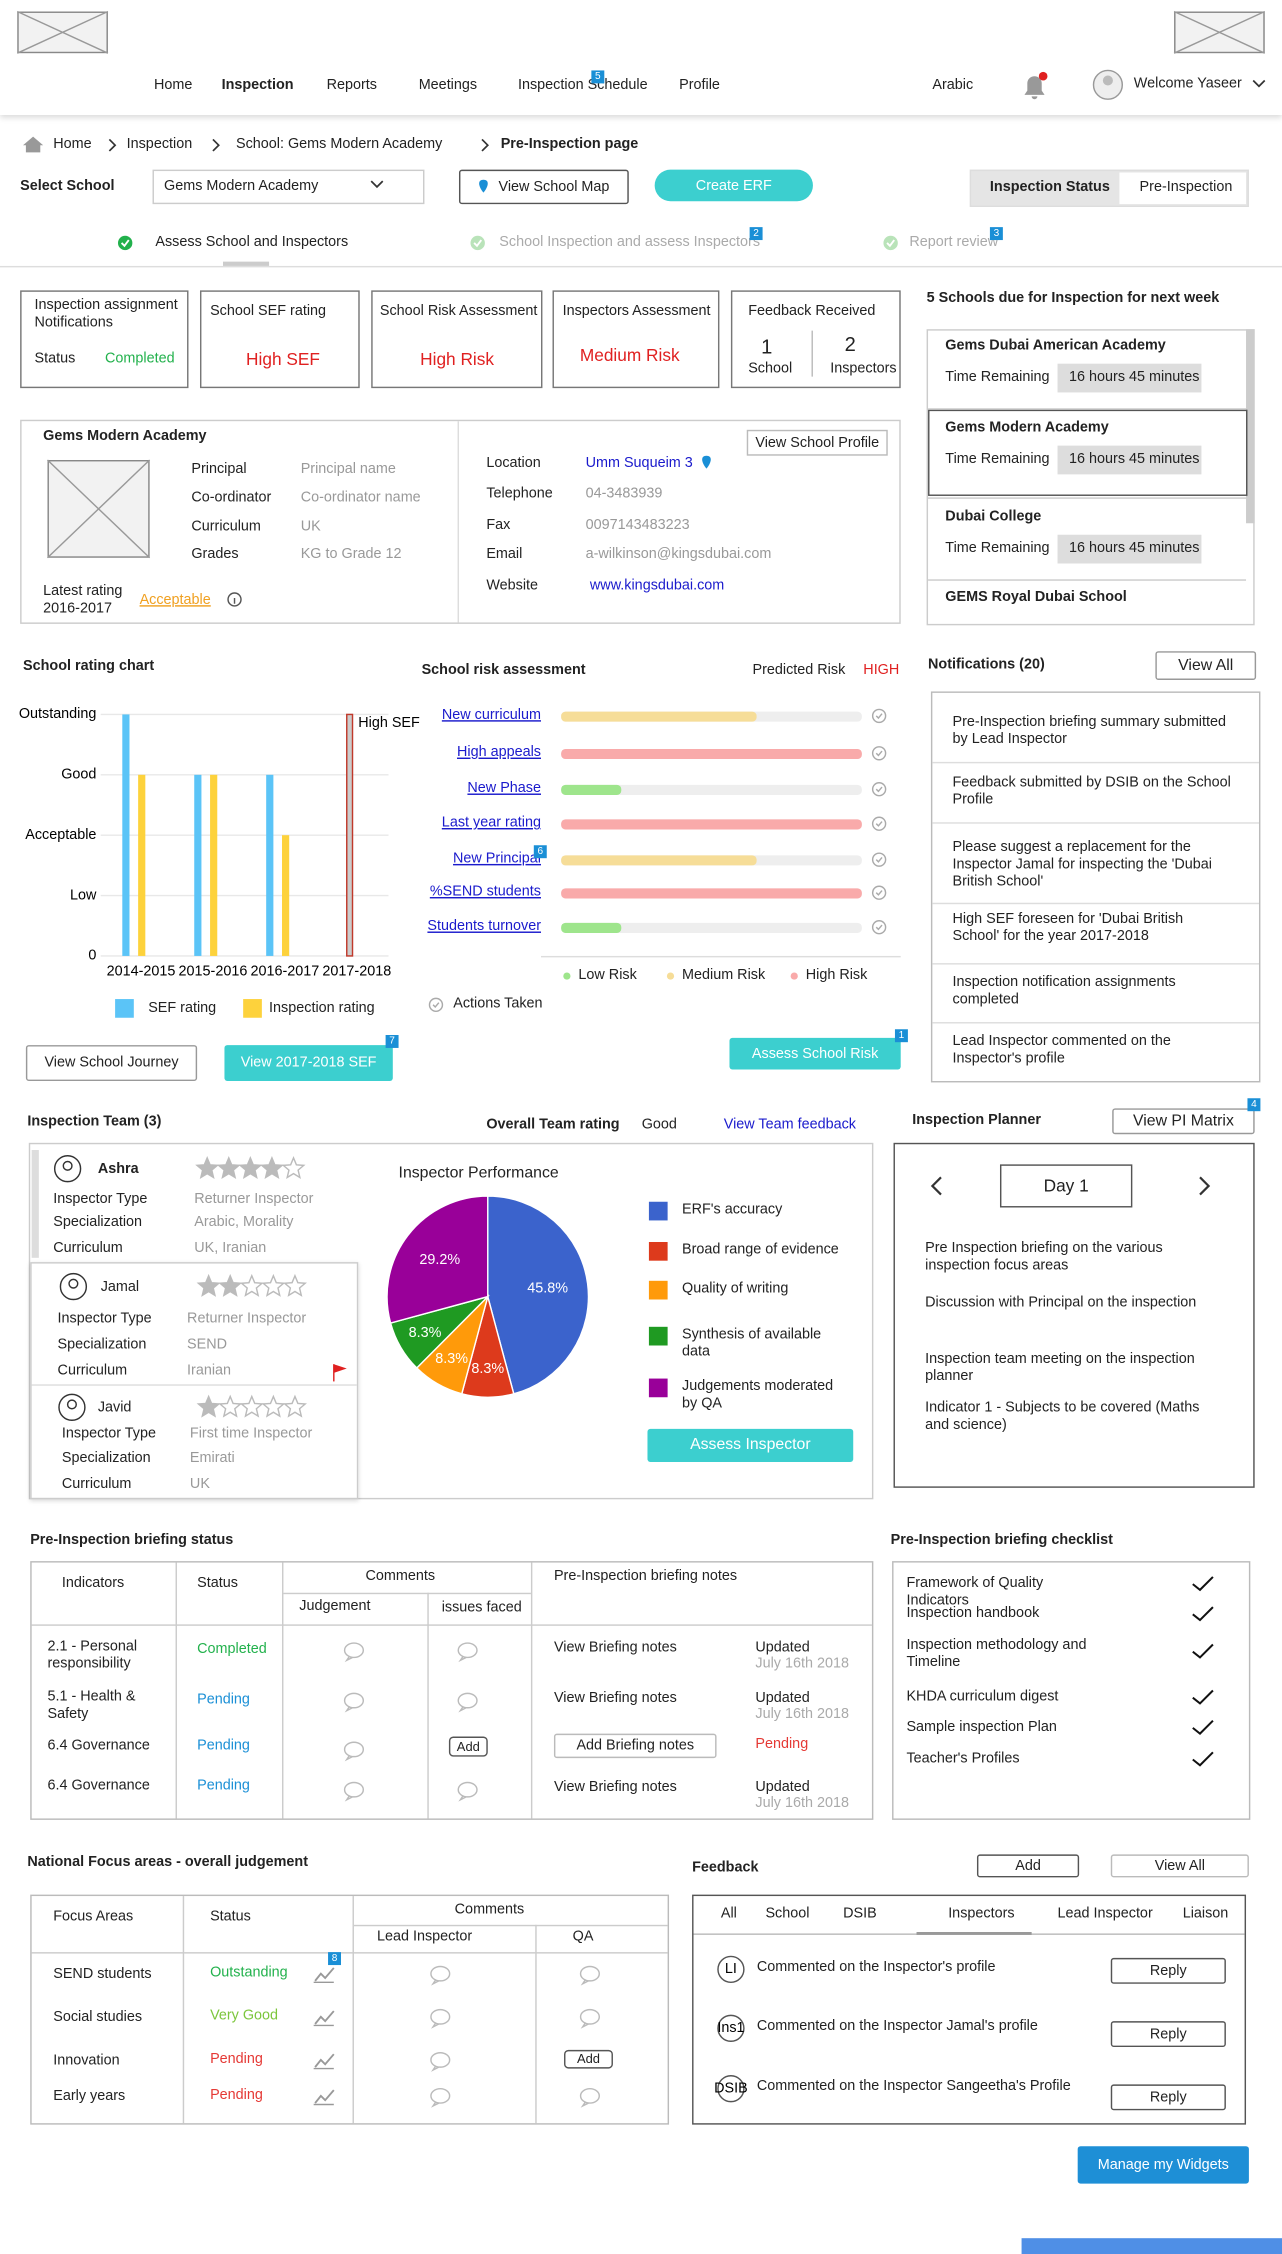 This screenshot has width=1282, height=2254. I want to click on button: Assess Inspector, so click(750, 1445).